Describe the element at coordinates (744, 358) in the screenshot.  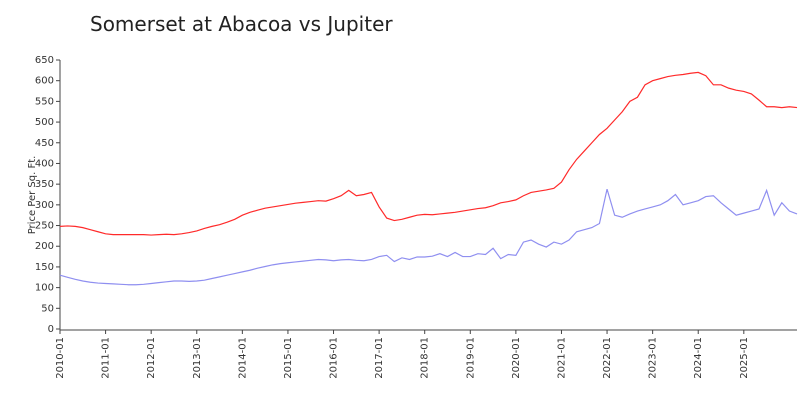
I see `x-tick-label: 2025-01` at that location.